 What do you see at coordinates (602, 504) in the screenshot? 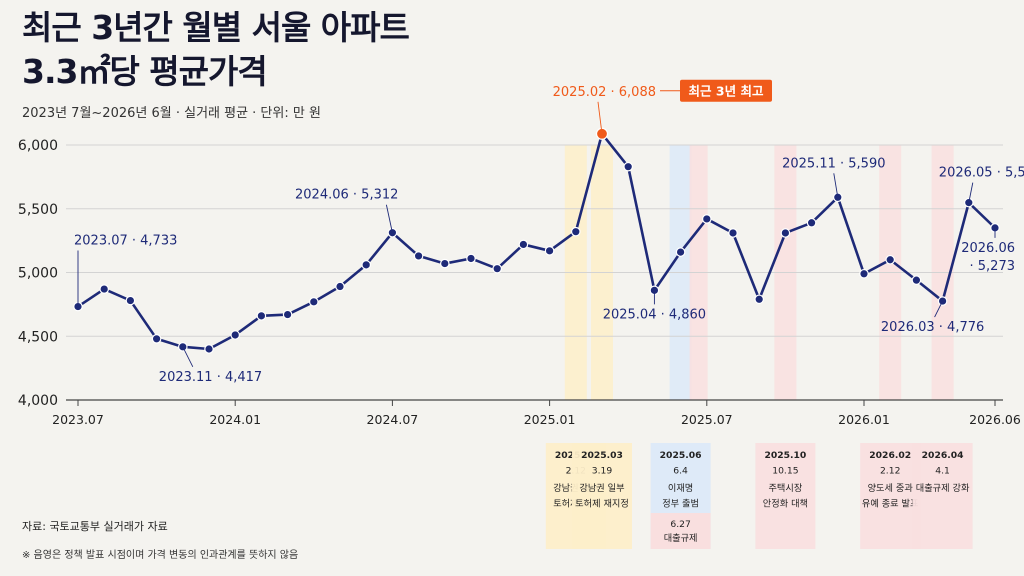
I see `policy-label-1-3: 토허제 재지정` at bounding box center [602, 504].